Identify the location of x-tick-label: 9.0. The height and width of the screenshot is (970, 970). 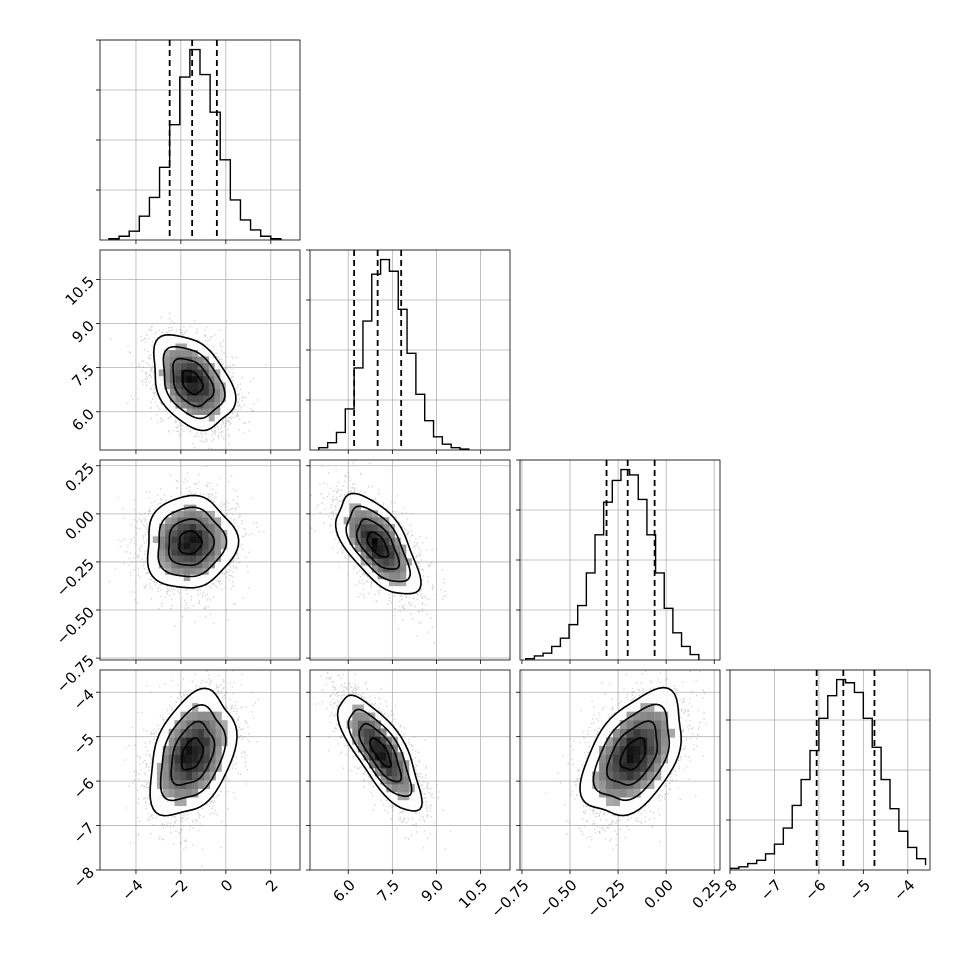
(433, 891).